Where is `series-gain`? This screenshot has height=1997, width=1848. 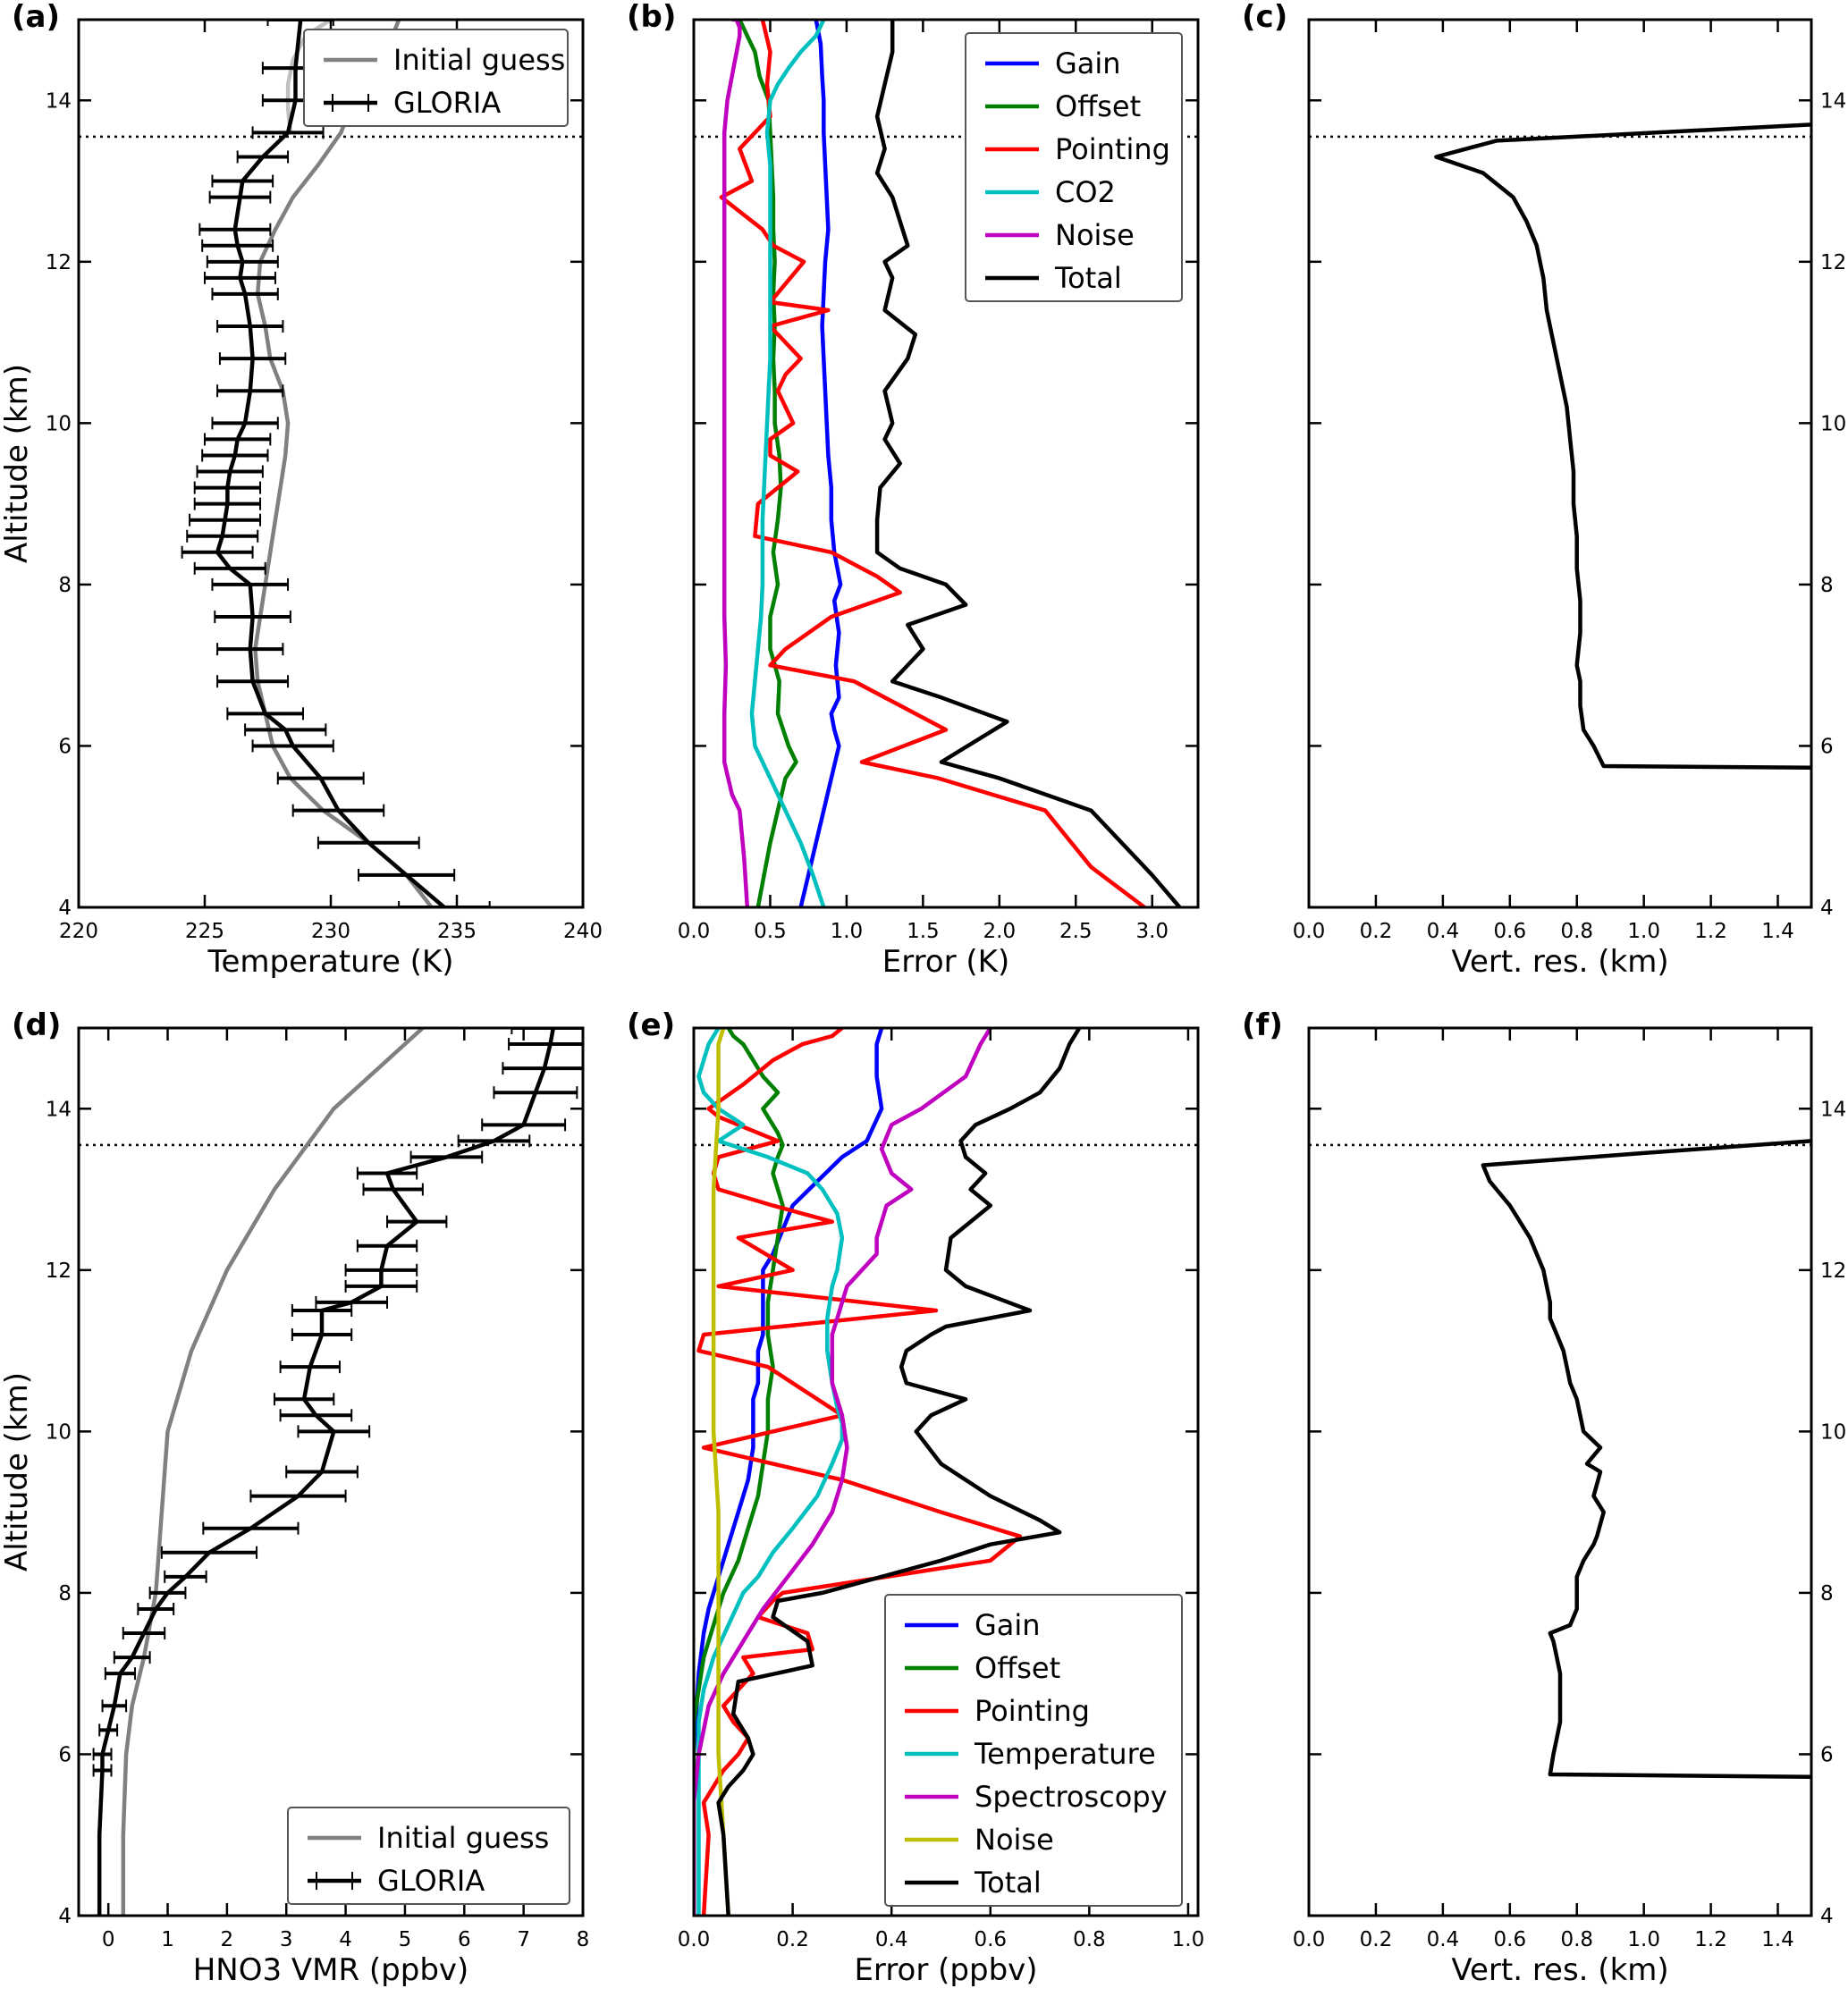
series-gain is located at coordinates (789, 1472).